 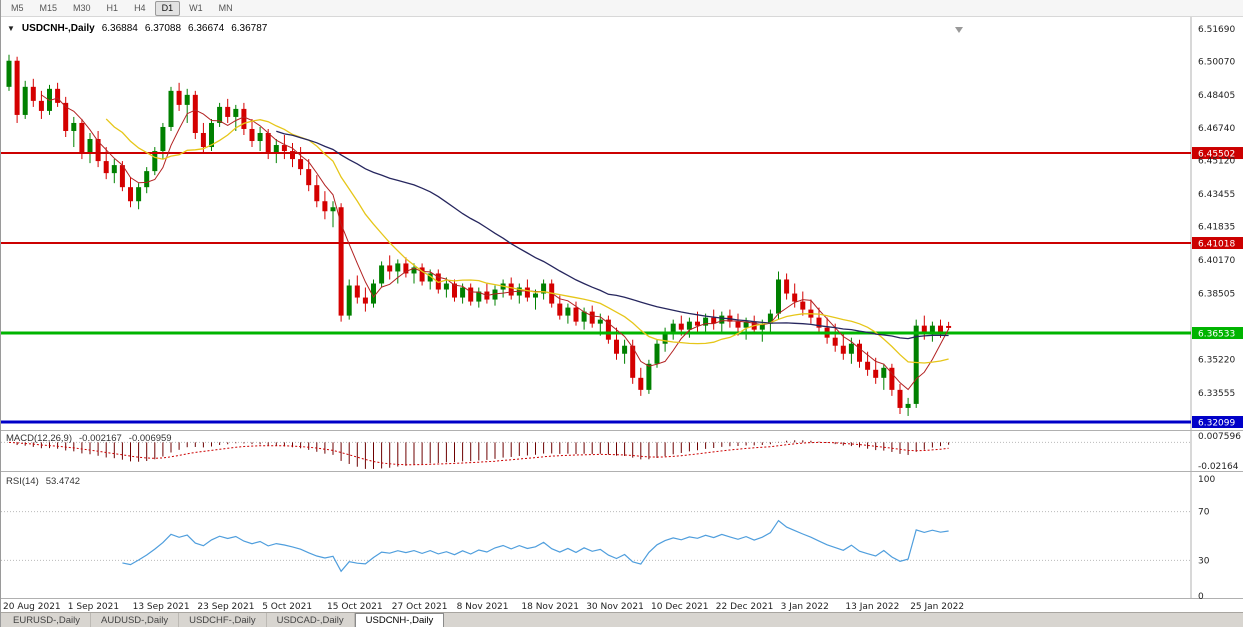 What do you see at coordinates (196, 7) in the screenshot?
I see `timeframe-button-w1: W1` at bounding box center [196, 7].